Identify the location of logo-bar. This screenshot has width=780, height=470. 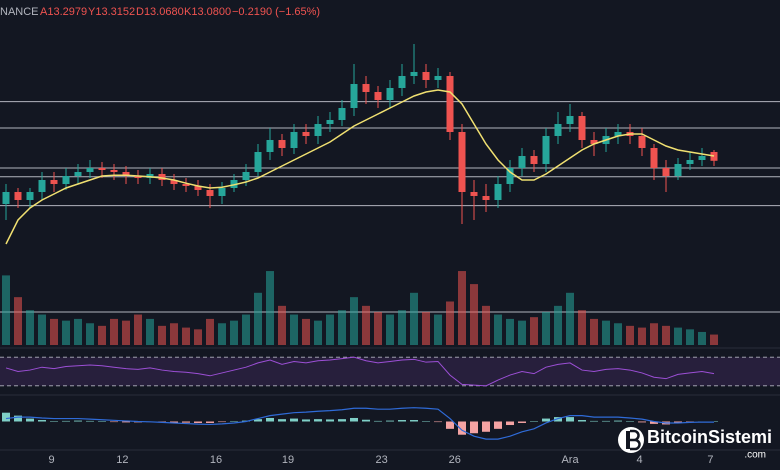
(628, 440).